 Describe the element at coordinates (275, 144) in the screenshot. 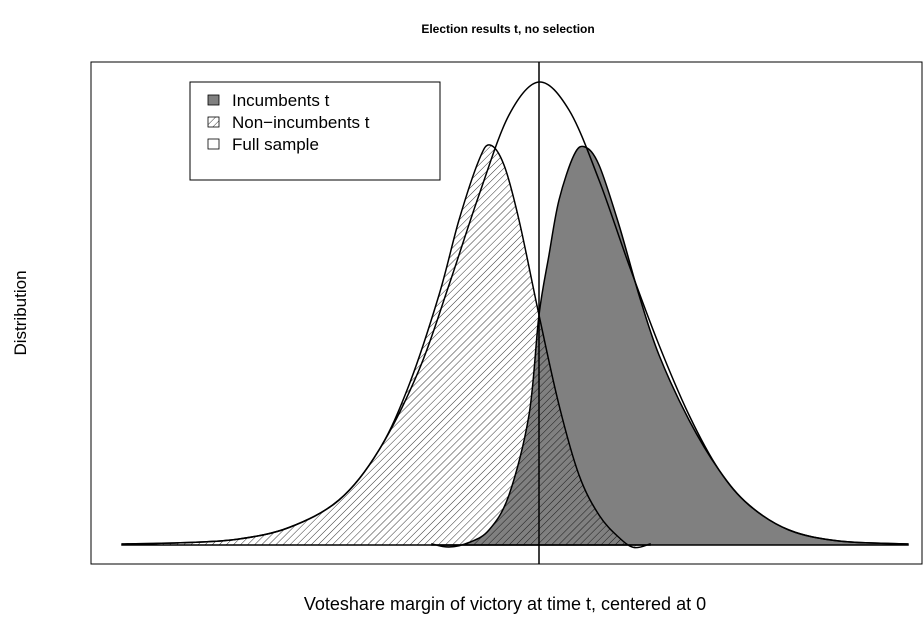

I see `legend-label: Full sample` at that location.